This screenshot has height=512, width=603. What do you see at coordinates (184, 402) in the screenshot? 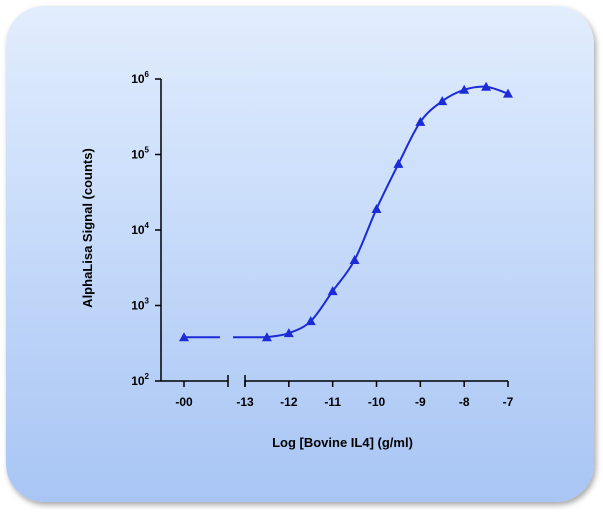
I see `x-tick-label-zero: -00` at bounding box center [184, 402].